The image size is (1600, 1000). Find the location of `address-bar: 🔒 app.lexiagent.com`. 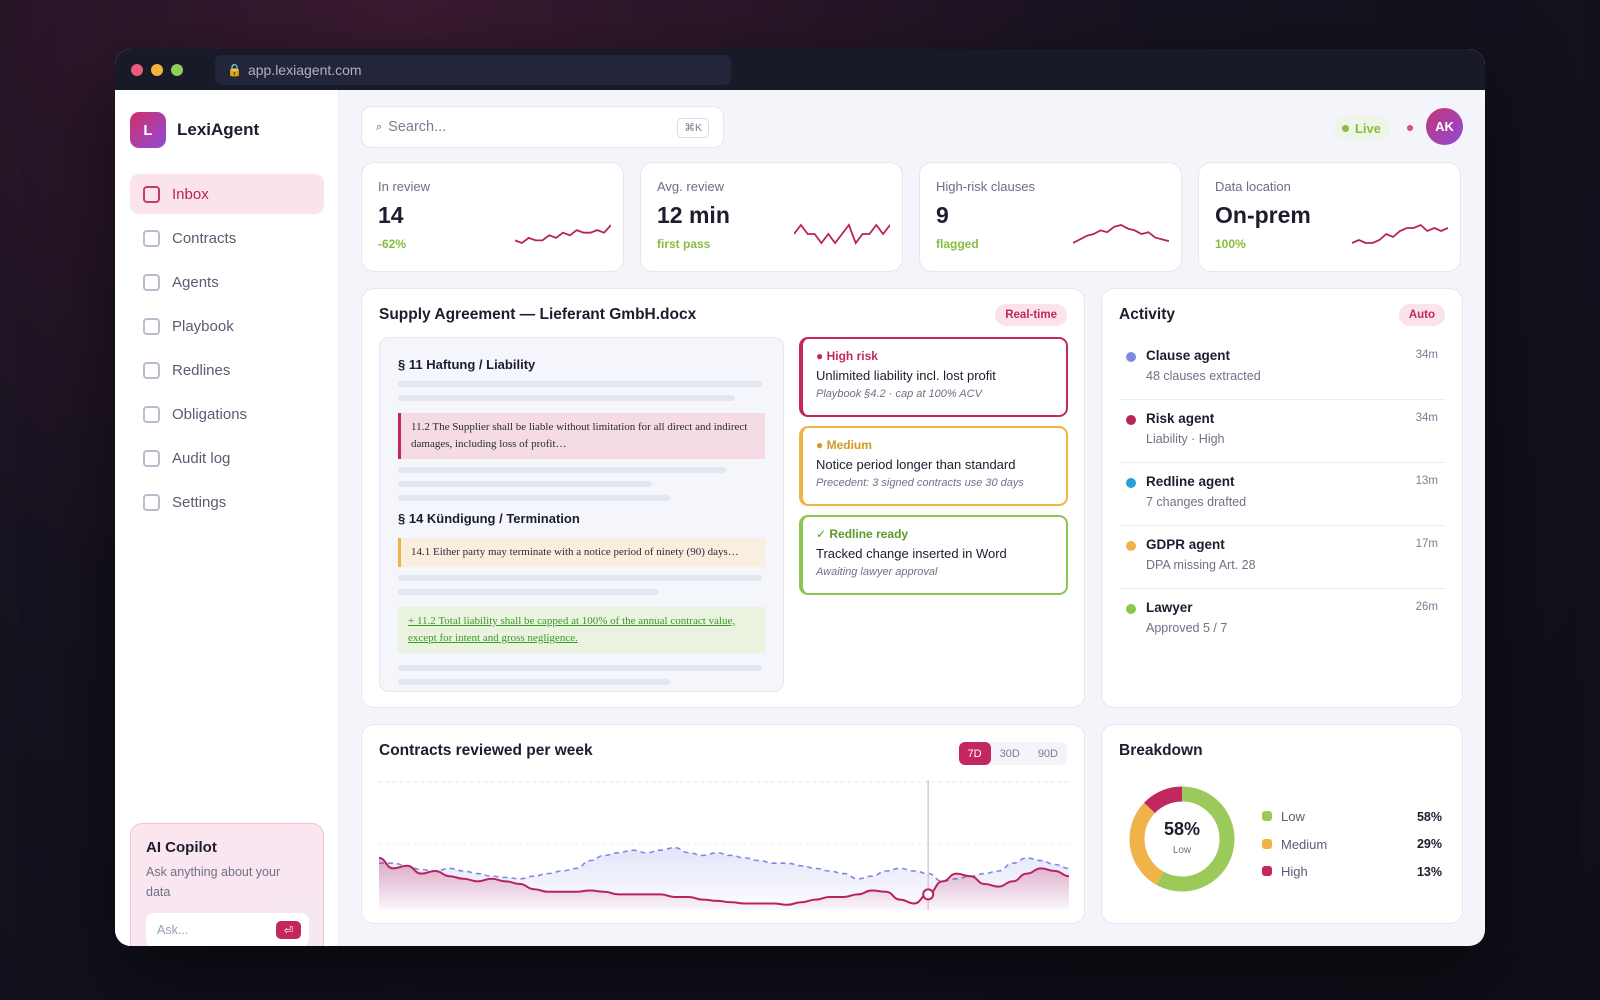

address-bar: 🔒 app.lexiagent.com is located at coordinates (473, 69).